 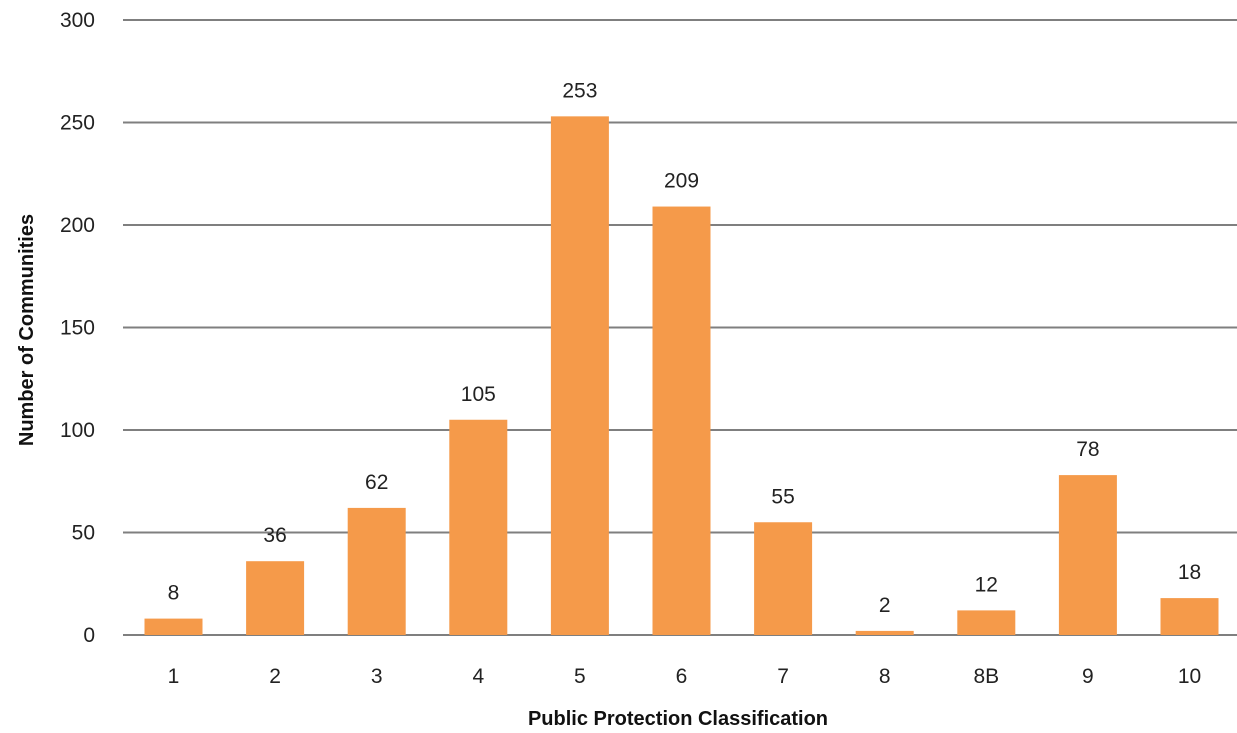 I want to click on y-tick-label-100: 100, so click(x=77, y=430).